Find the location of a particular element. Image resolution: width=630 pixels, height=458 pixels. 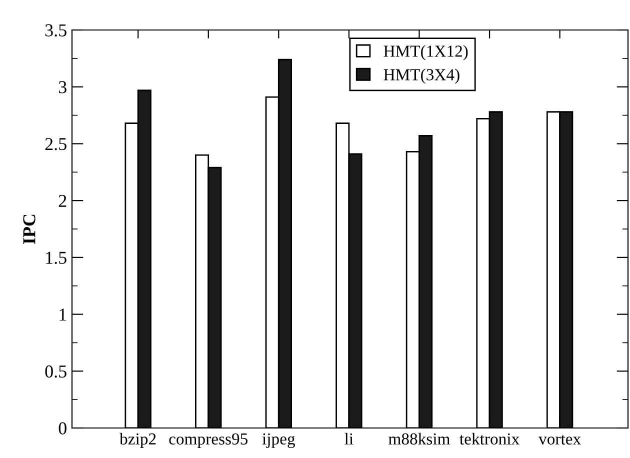

y-tick-label: 2.5 is located at coordinates (55, 144).